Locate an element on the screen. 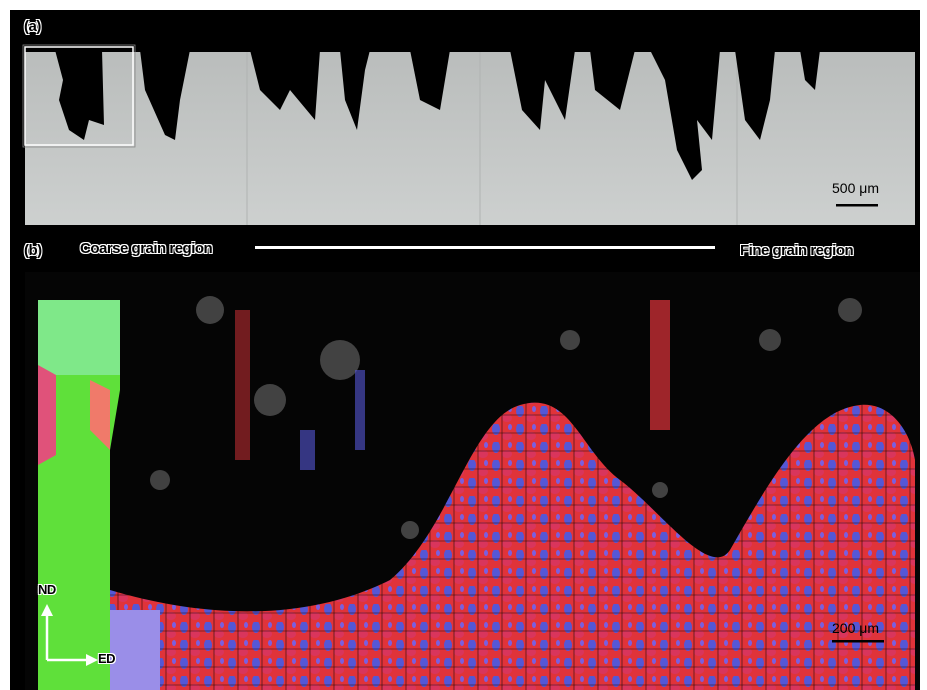  ed-axis-label: ED is located at coordinates (107, 658).